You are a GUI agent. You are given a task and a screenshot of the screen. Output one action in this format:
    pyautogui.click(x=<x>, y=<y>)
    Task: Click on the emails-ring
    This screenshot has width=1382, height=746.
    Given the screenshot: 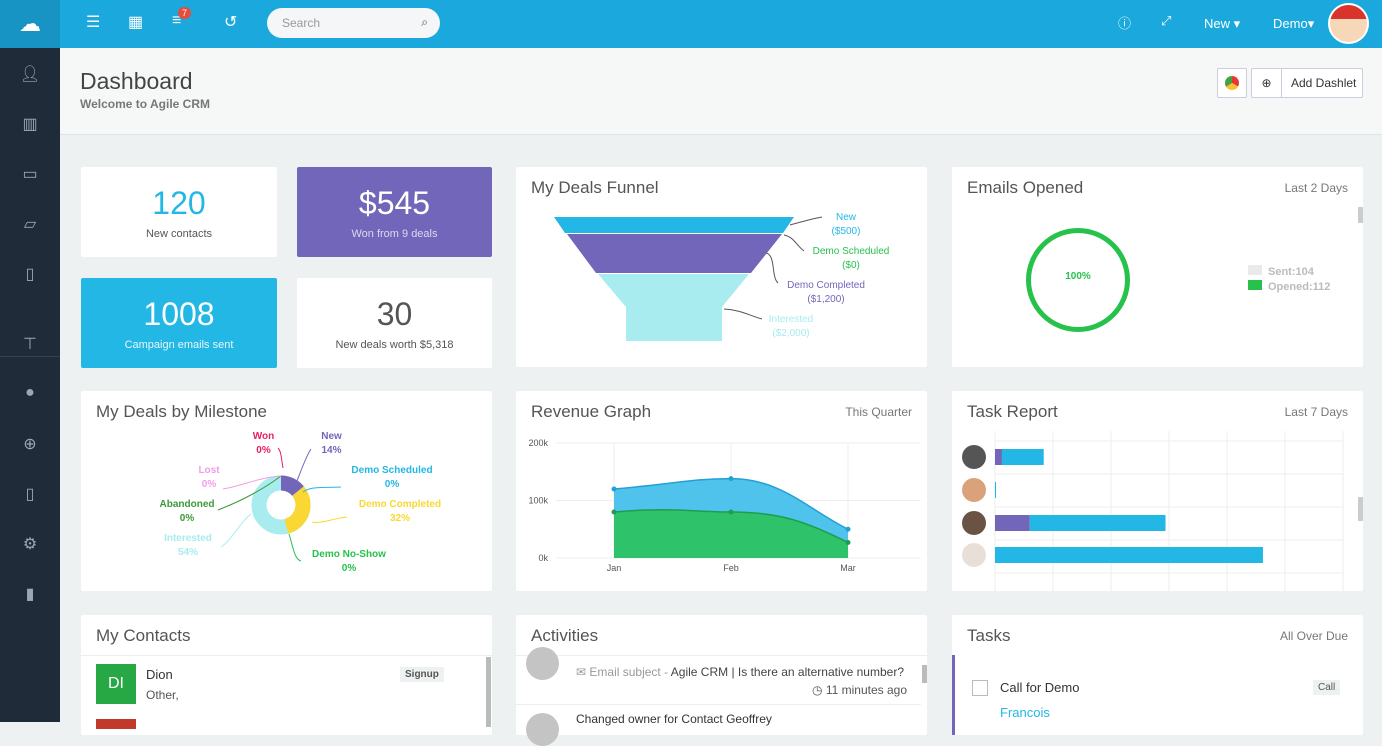 What is the action you would take?
    pyautogui.click(x=1078, y=280)
    